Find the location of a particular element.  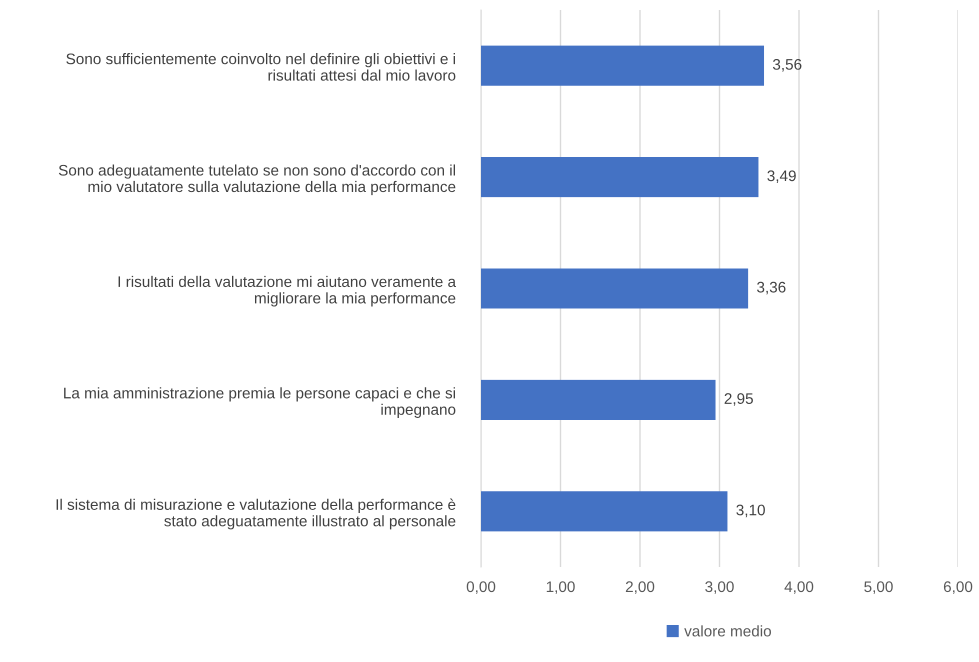

y-tick-label: I risultati della valutazione mi aiutano veramente a migliorare la mia performance is located at coordinates (287, 291).